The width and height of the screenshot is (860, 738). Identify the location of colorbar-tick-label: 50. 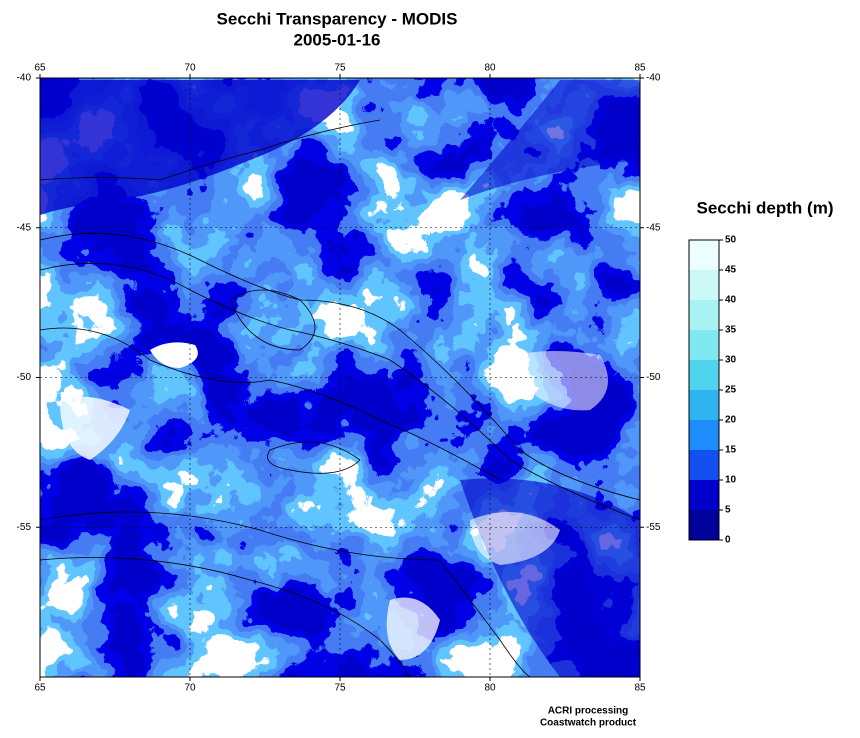
(731, 240).